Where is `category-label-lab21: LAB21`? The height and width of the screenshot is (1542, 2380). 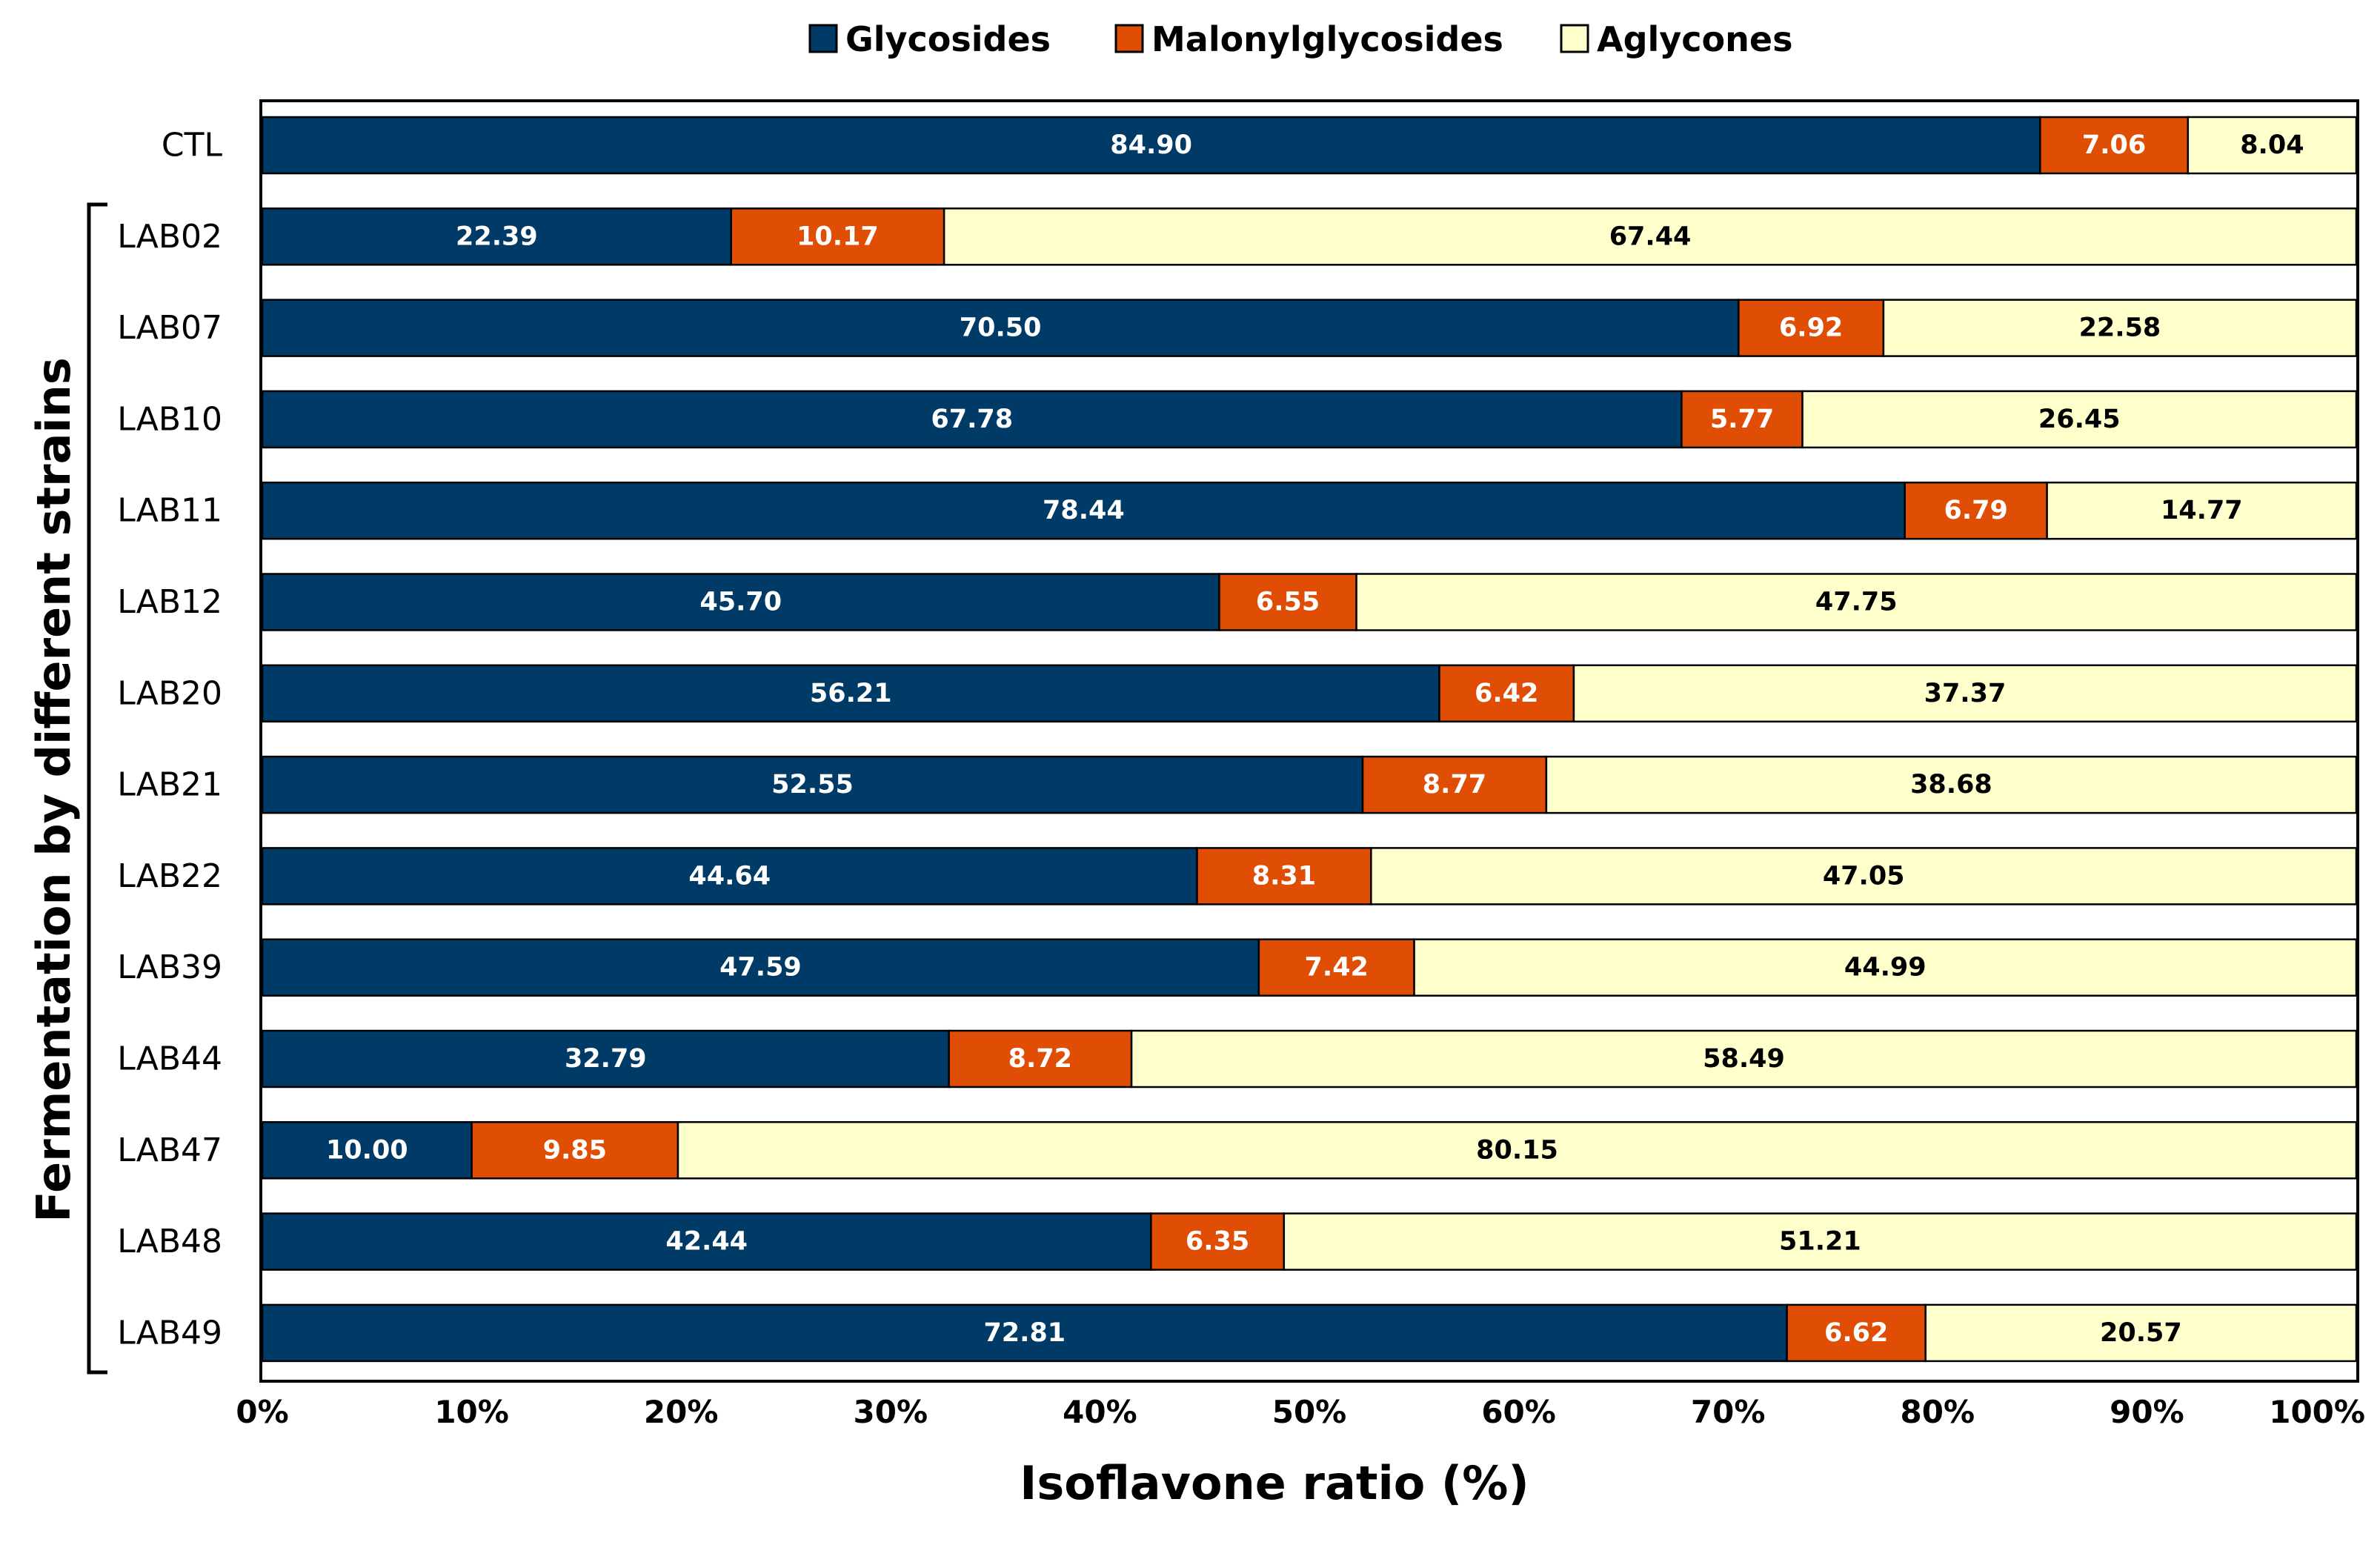 category-label-lab21: LAB21 is located at coordinates (169, 785).